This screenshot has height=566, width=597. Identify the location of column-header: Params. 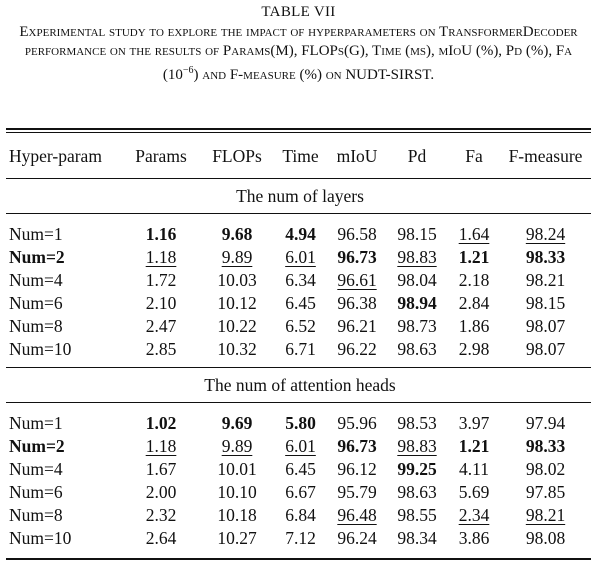
(161, 153).